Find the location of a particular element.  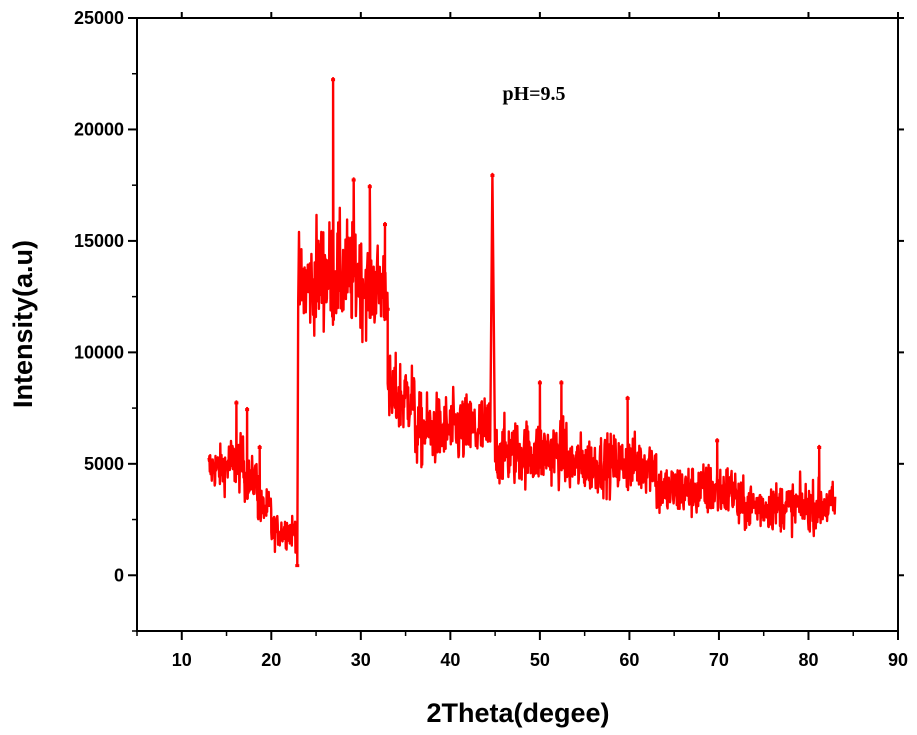

x-axis-title: 2Theta(degee) is located at coordinates (517, 713).